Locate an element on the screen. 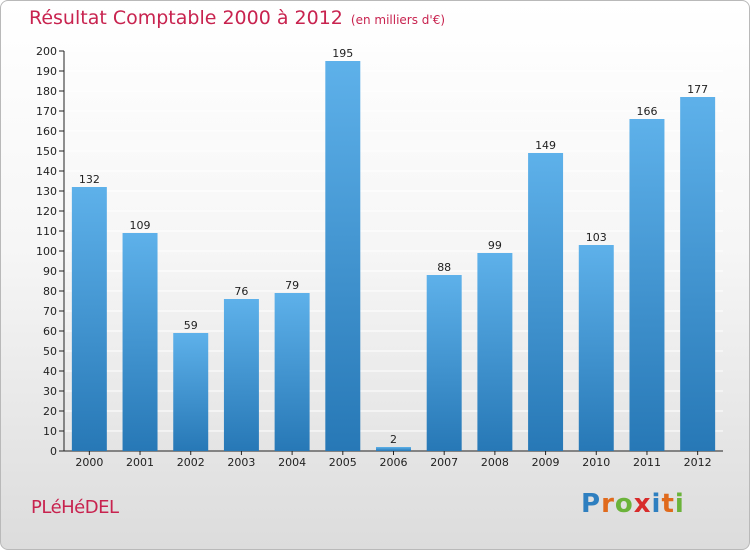  bar-value-label: 79 is located at coordinates (292, 285).